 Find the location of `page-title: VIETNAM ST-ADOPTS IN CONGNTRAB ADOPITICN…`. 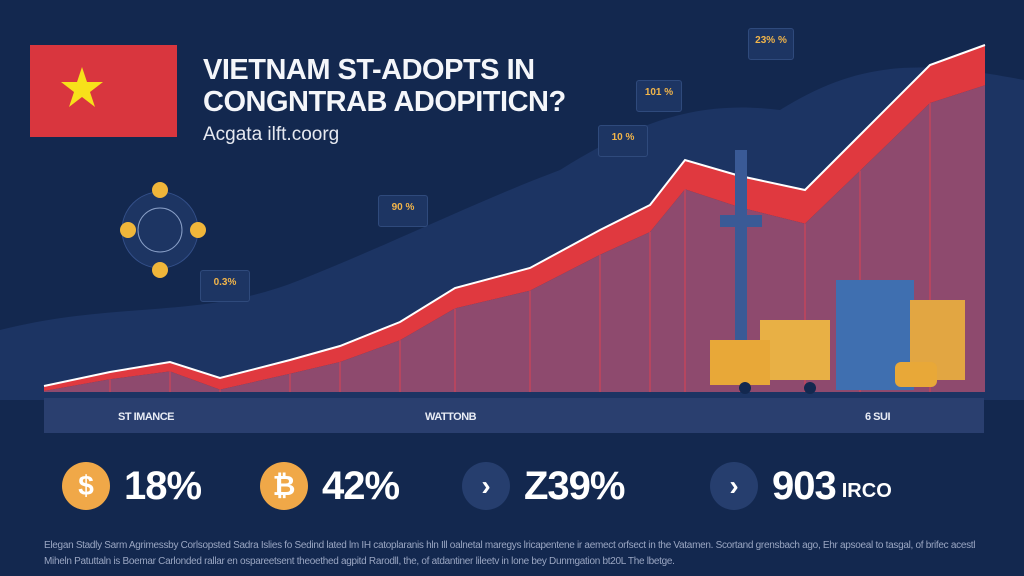

page-title: VIETNAM ST-ADOPTS IN CONGNTRAB ADOPITICN… is located at coordinates (384, 86).